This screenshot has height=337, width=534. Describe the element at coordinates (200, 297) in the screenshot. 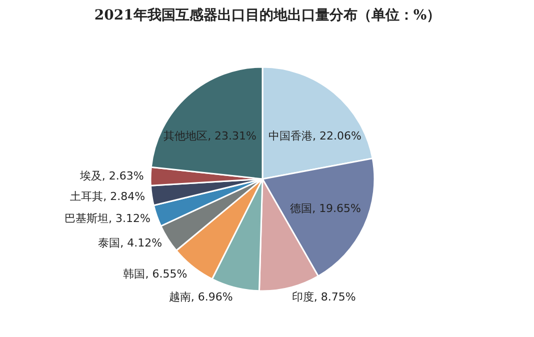

I see `slice-label: 越南, 6.96%` at that location.